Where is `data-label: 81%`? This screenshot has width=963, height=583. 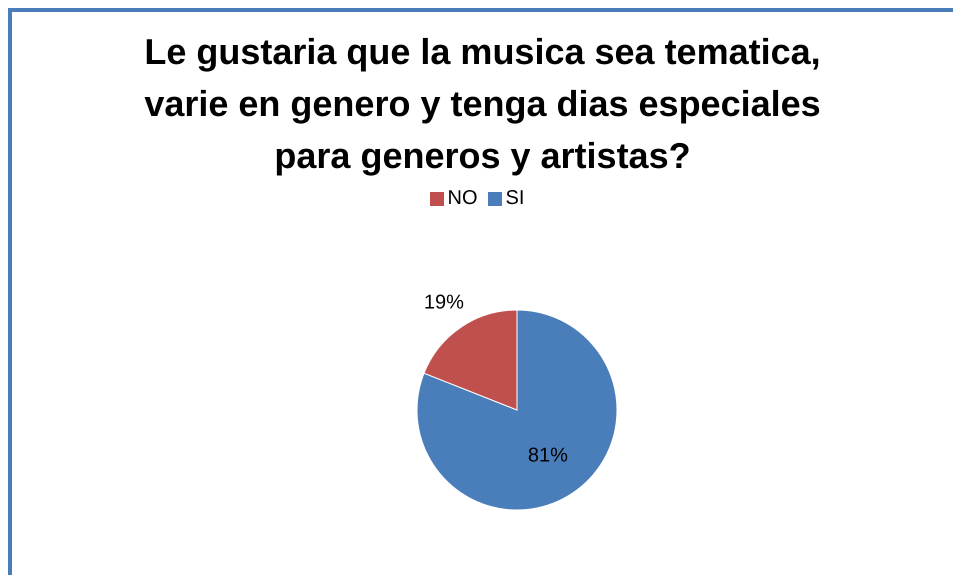
data-label: 81% is located at coordinates (548, 455).